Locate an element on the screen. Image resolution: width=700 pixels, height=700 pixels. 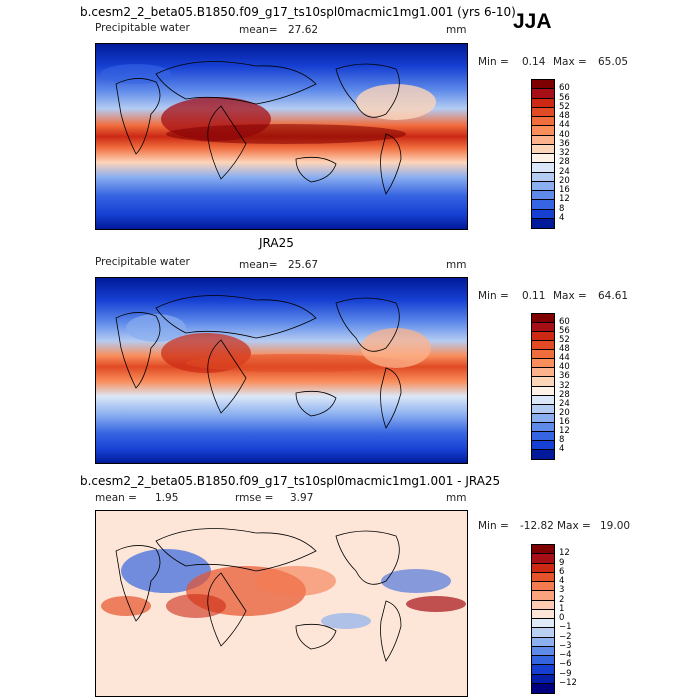
panel-2-colorbar is located at coordinates (543, 386).